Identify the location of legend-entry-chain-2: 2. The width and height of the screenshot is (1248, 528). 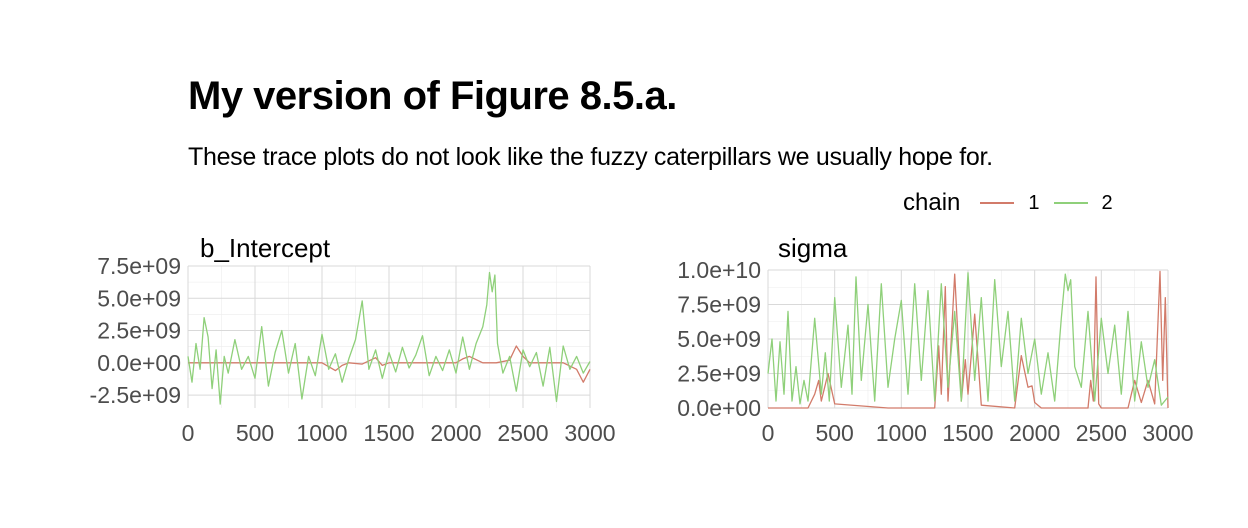
(1083, 203).